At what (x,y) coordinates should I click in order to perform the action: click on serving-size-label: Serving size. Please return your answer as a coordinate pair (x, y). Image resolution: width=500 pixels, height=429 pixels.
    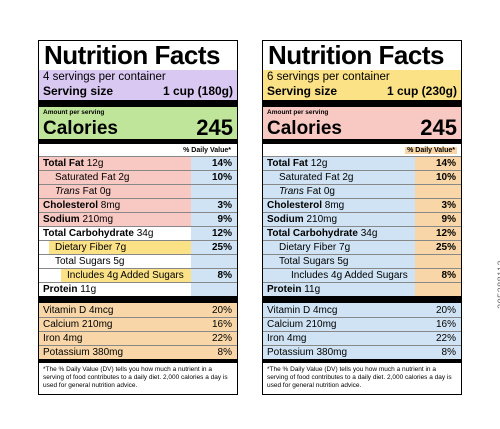
    Looking at the image, I should click on (302, 91).